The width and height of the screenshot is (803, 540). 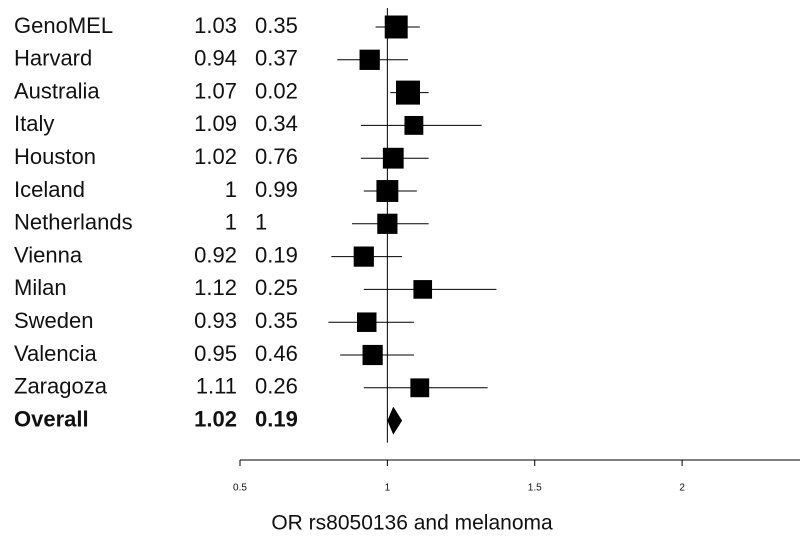 I want to click on p-value: 0.26, so click(x=276, y=386).